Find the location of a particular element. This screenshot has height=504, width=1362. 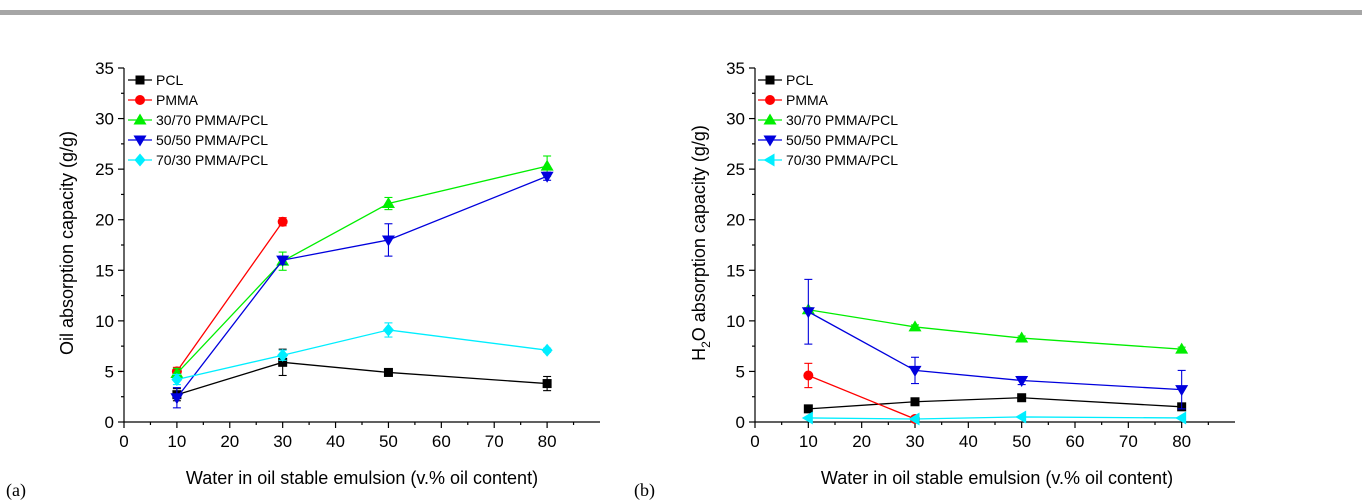

panel-b-y-tick-label: 5 is located at coordinates (740, 371).